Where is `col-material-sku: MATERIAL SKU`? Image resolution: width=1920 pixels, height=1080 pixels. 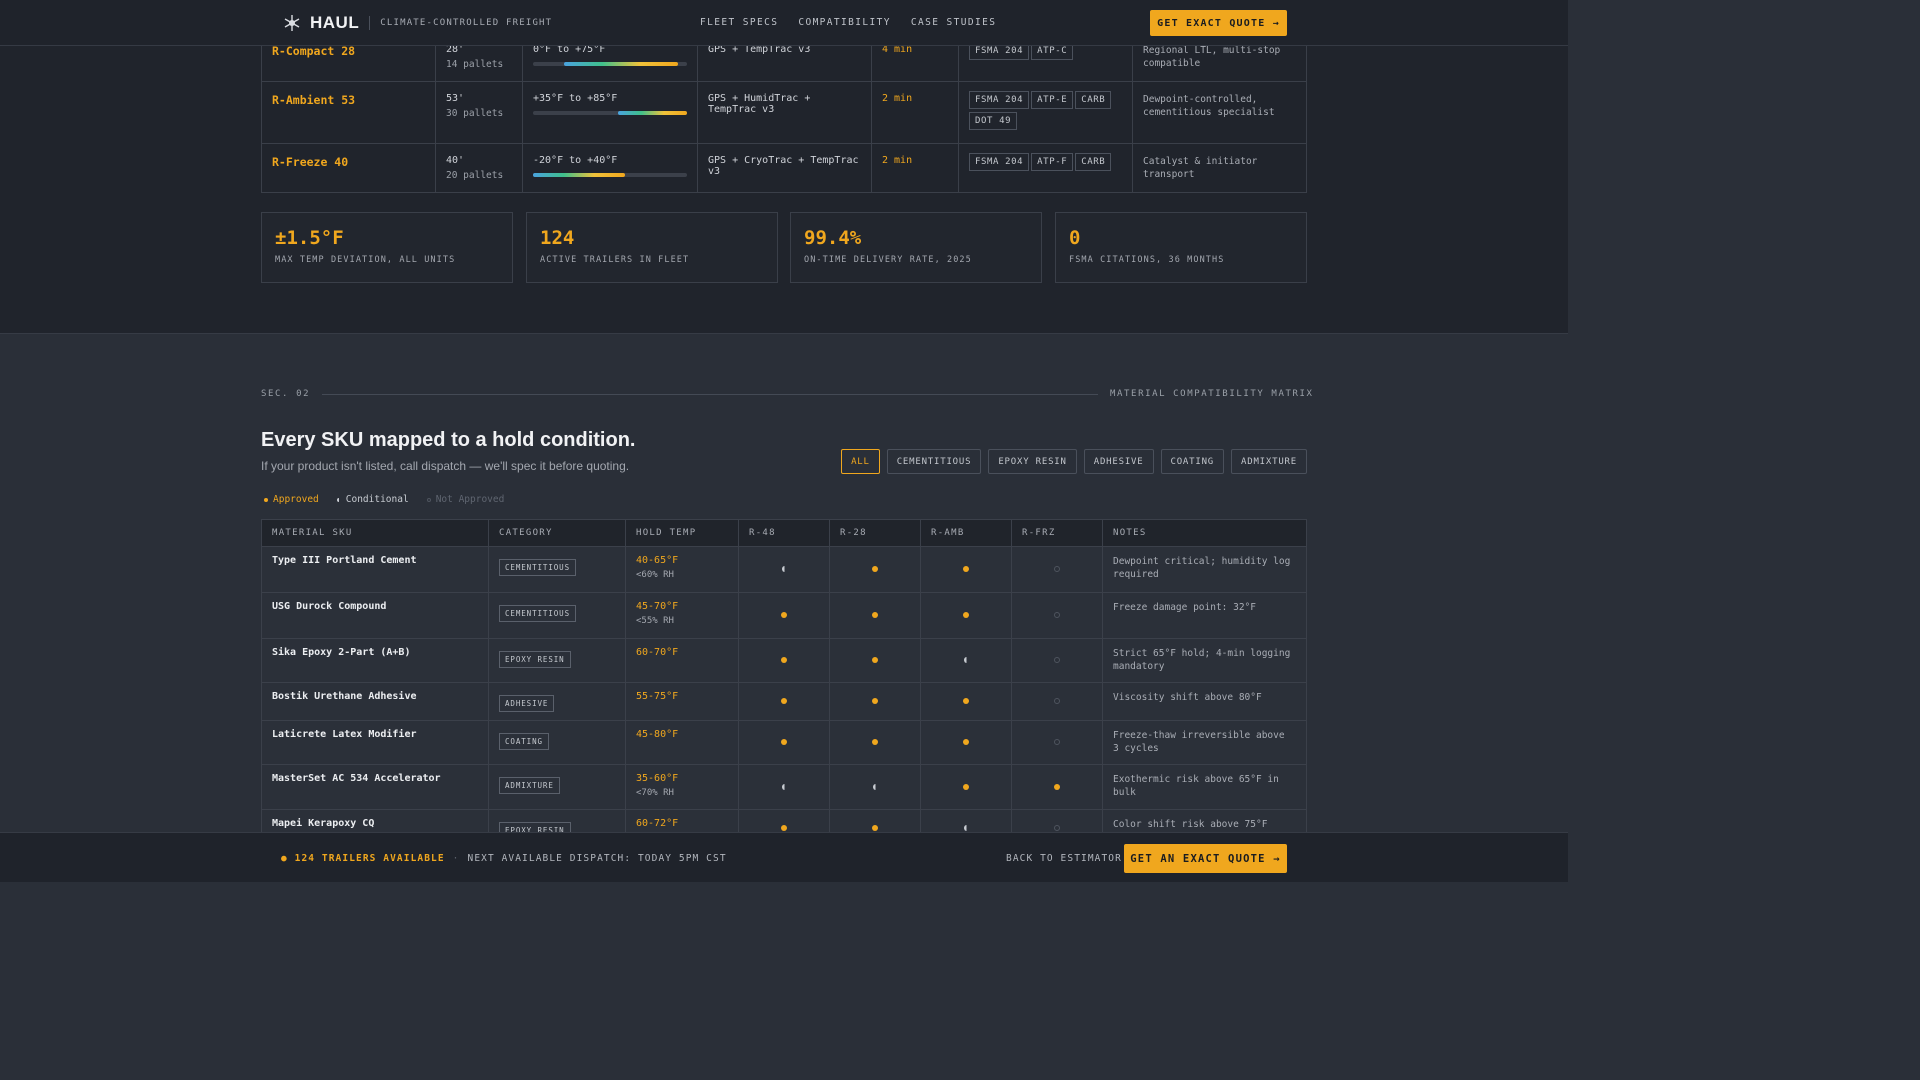
col-material-sku: MATERIAL SKU is located at coordinates (375, 533).